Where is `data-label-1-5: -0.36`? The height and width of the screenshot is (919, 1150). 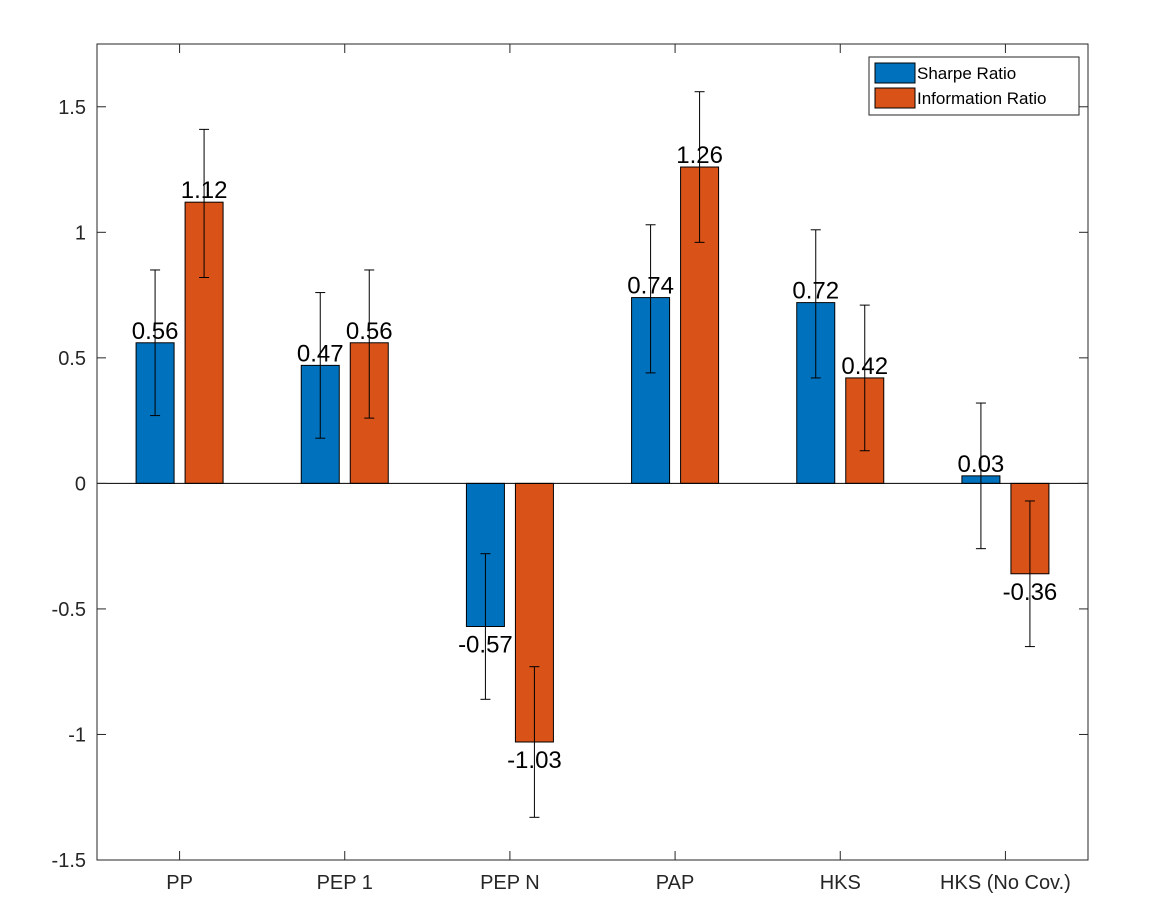 data-label-1-5: -0.36 is located at coordinates (1030, 592).